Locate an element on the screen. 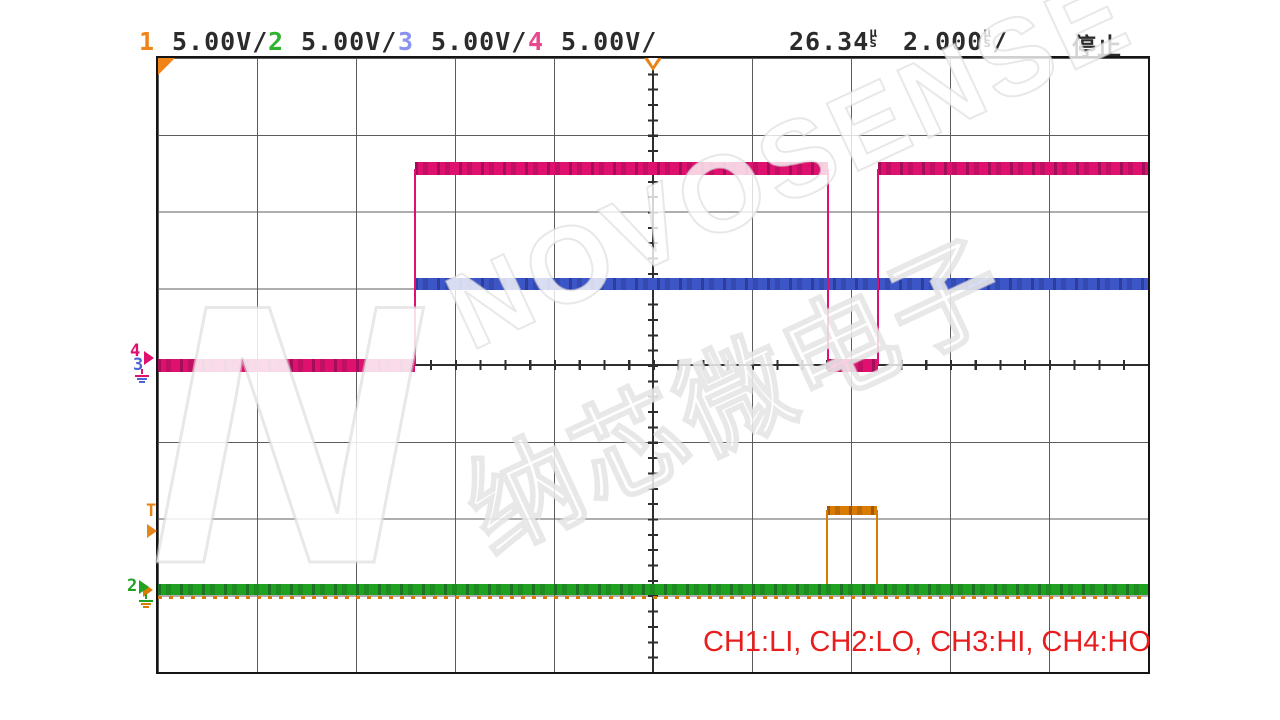 The image size is (1280, 720). trace-ch1-segment is located at coordinates (852, 510).